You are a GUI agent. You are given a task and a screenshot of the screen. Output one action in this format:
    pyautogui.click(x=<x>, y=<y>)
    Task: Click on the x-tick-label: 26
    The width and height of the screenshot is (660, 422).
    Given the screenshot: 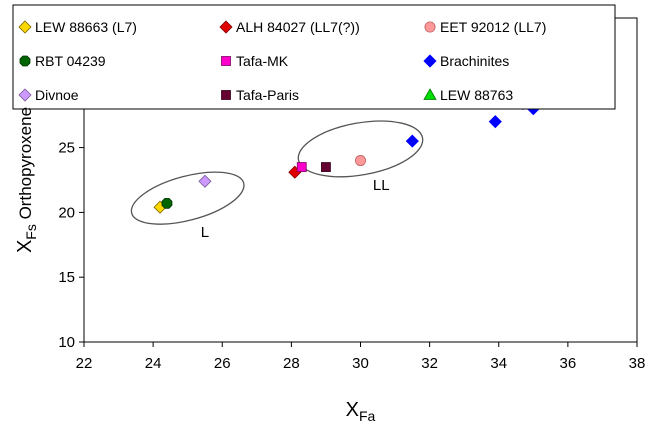 What is the action you would take?
    pyautogui.click(x=222, y=363)
    